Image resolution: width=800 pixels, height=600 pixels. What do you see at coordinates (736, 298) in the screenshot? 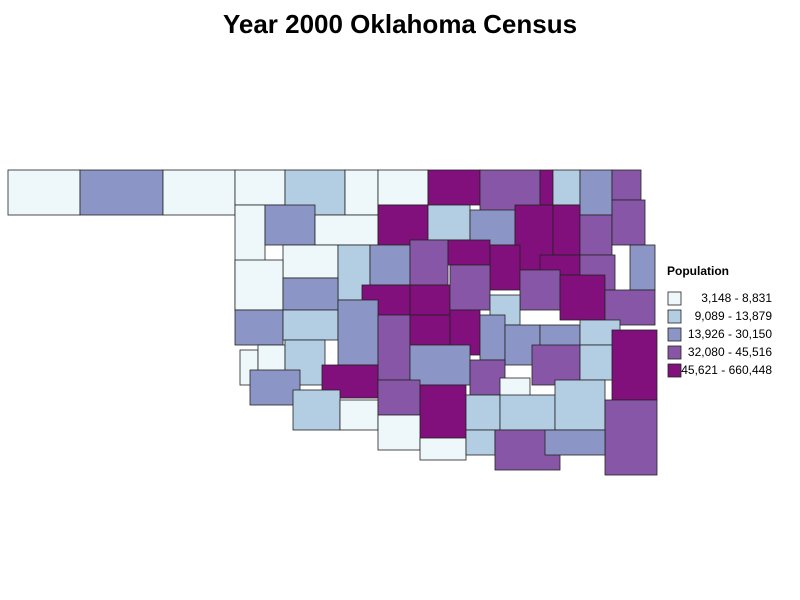
I see `legend-label: 3,148 - 8,831` at bounding box center [736, 298].